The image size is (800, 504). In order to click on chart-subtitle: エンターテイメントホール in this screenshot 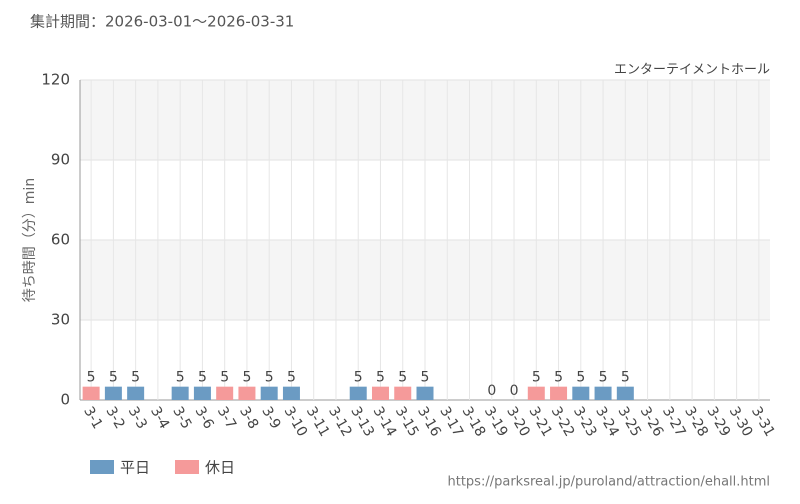, I will do `click(692, 70)`.